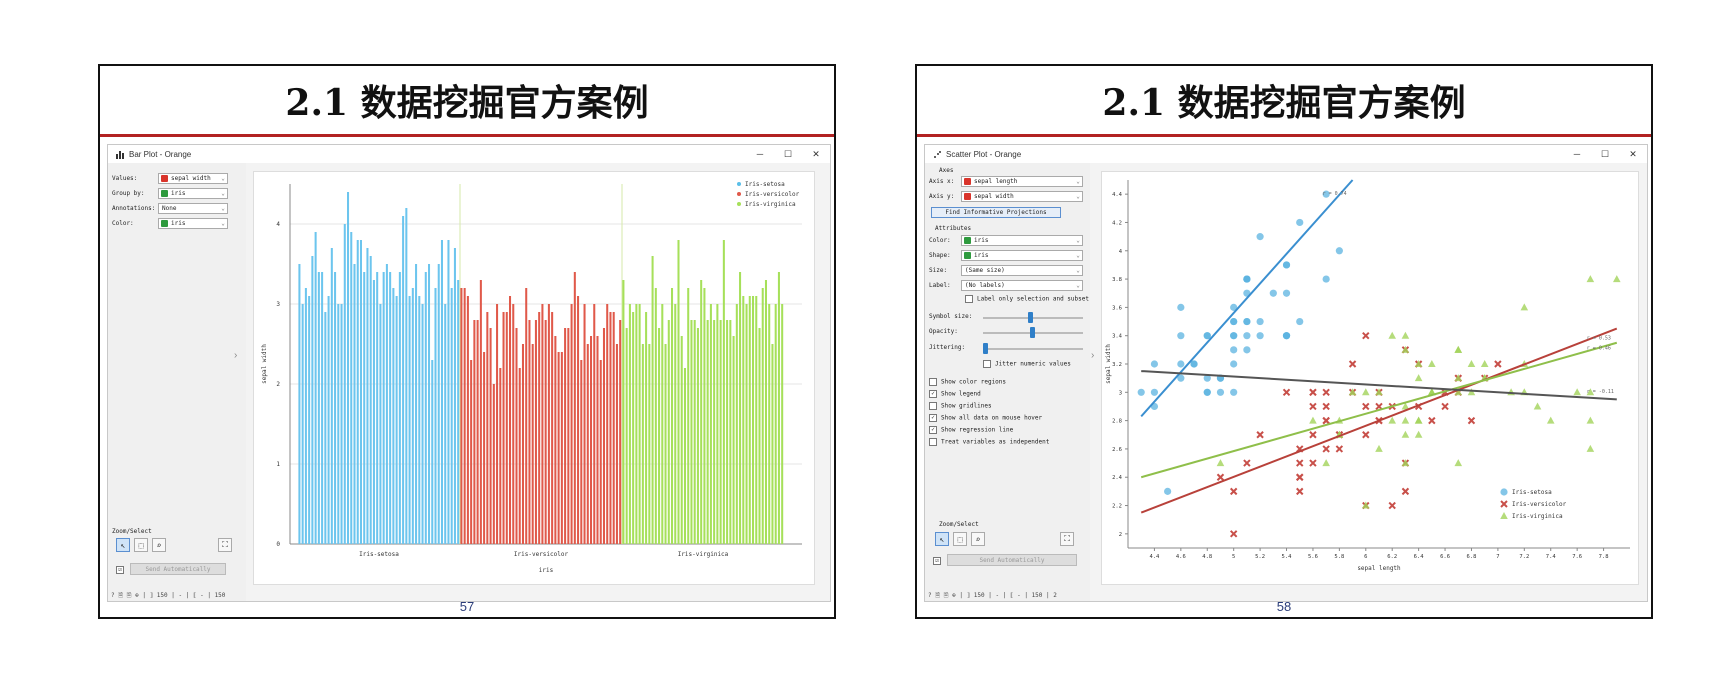 The width and height of the screenshot is (1723, 683). Describe the element at coordinates (942, 539) in the screenshot. I see `pointer-tool-button: ↖` at that location.